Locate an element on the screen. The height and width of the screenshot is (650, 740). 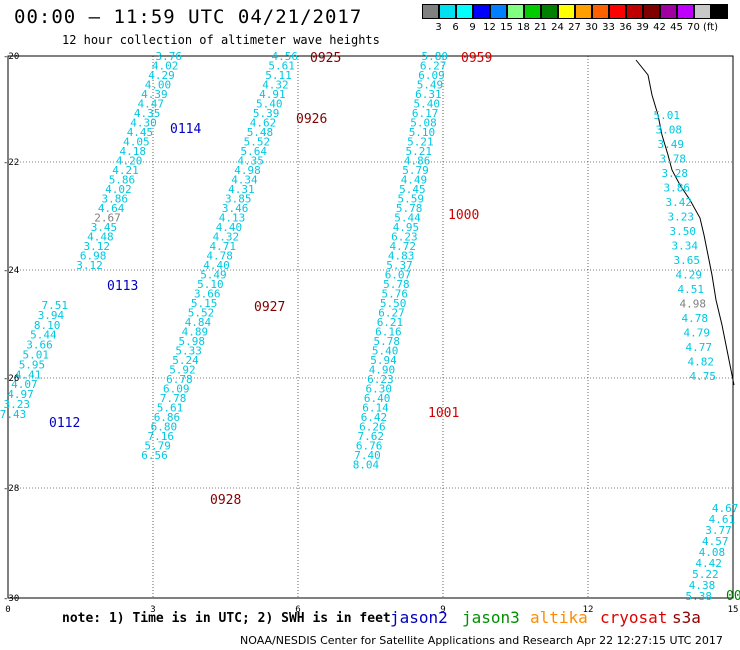
wave-height-value: 4.05 is located at coordinates (136, 142).